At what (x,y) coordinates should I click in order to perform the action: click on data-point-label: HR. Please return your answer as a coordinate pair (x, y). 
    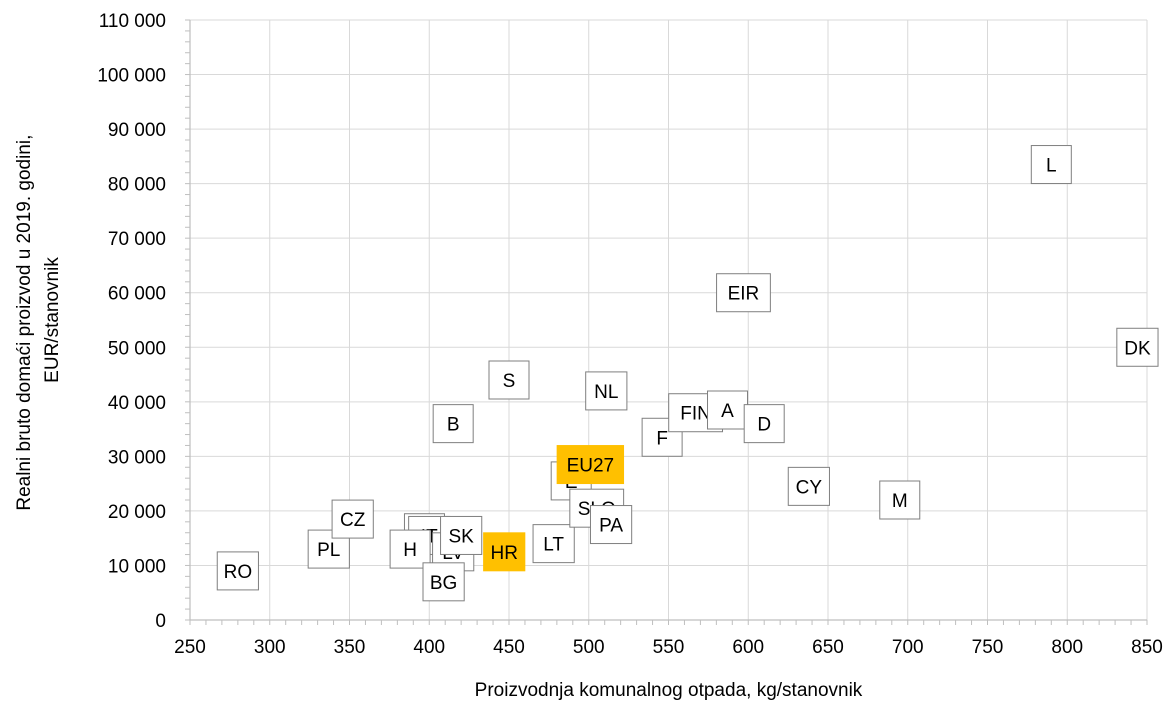
    Looking at the image, I should click on (503, 553).